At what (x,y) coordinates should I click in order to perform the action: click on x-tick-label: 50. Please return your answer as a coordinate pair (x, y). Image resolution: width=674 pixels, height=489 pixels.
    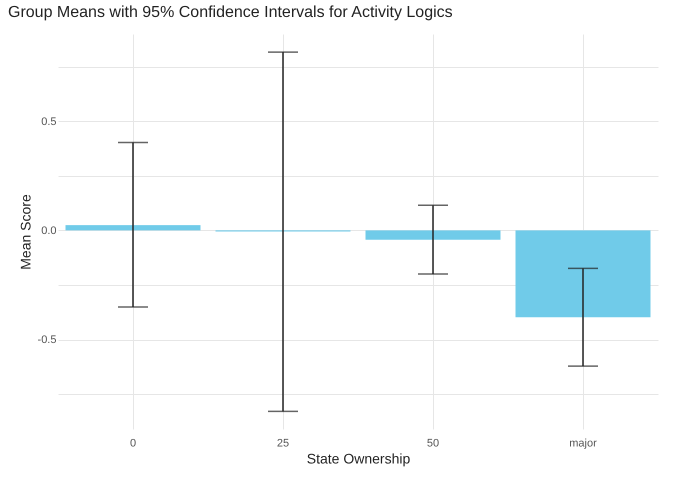
    Looking at the image, I should click on (433, 444).